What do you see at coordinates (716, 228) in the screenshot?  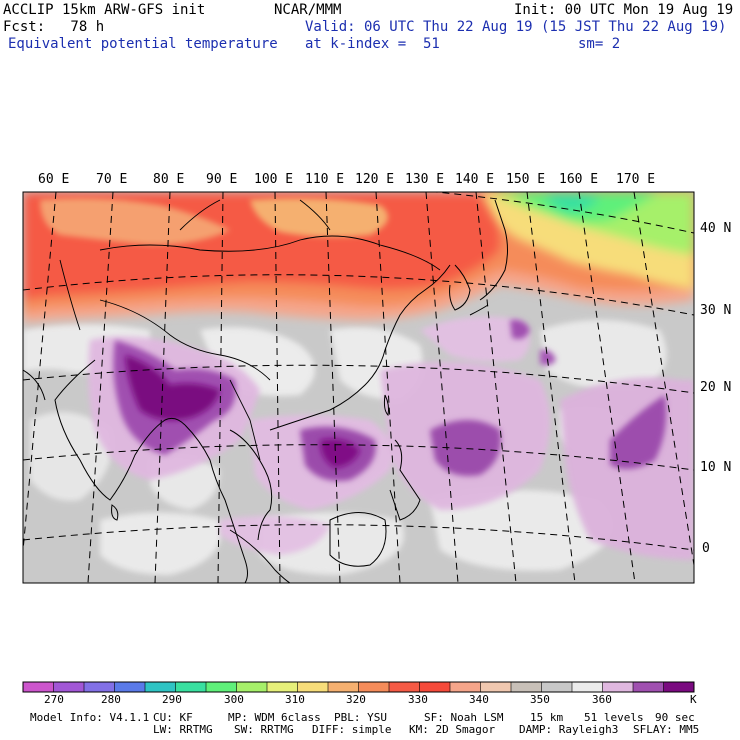 I see `lat-label: 40 N` at bounding box center [716, 228].